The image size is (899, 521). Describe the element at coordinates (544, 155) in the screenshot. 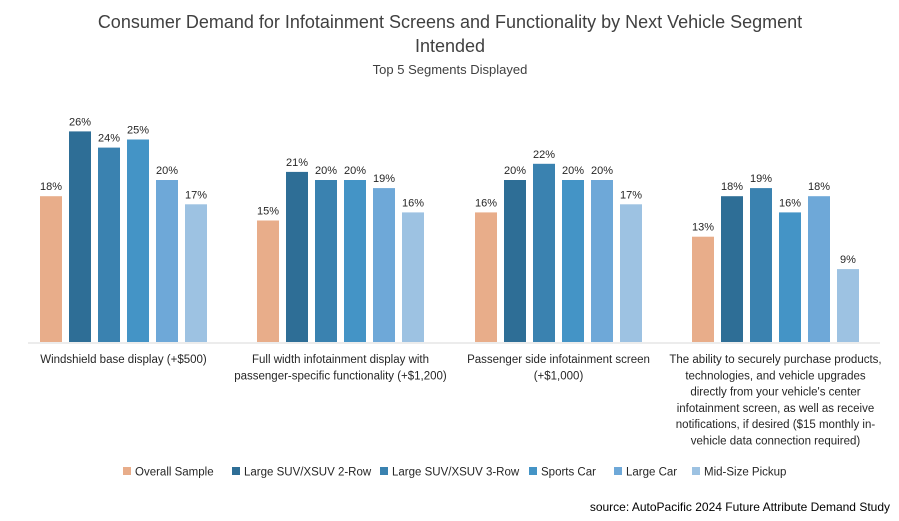

I see `data-label-g3-s3: 22%` at that location.